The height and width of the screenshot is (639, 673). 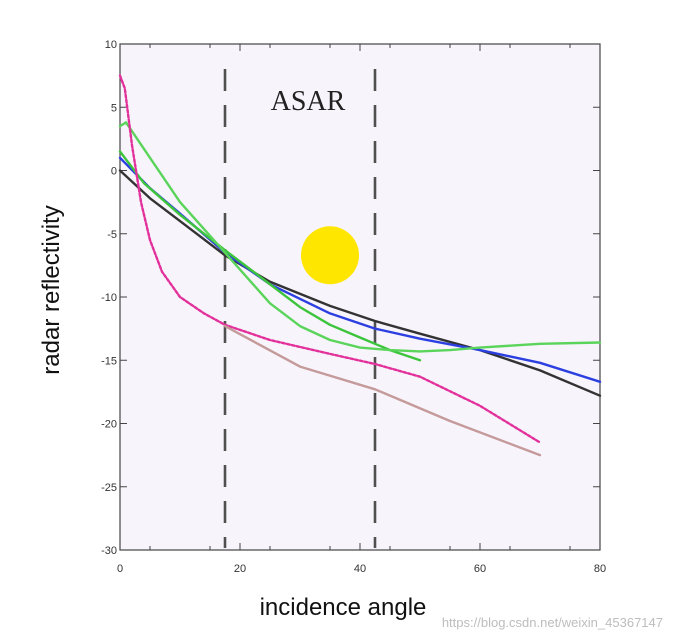 What do you see at coordinates (120, 569) in the screenshot?
I see `x-tick-label: 0` at bounding box center [120, 569].